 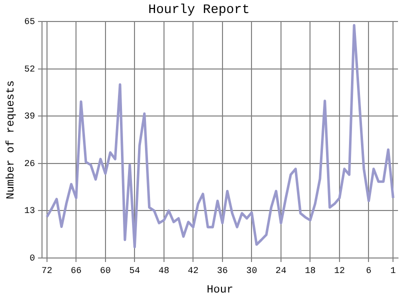 What do you see at coordinates (32, 258) in the screenshot?
I see `y-tick-label: 0` at bounding box center [32, 258].